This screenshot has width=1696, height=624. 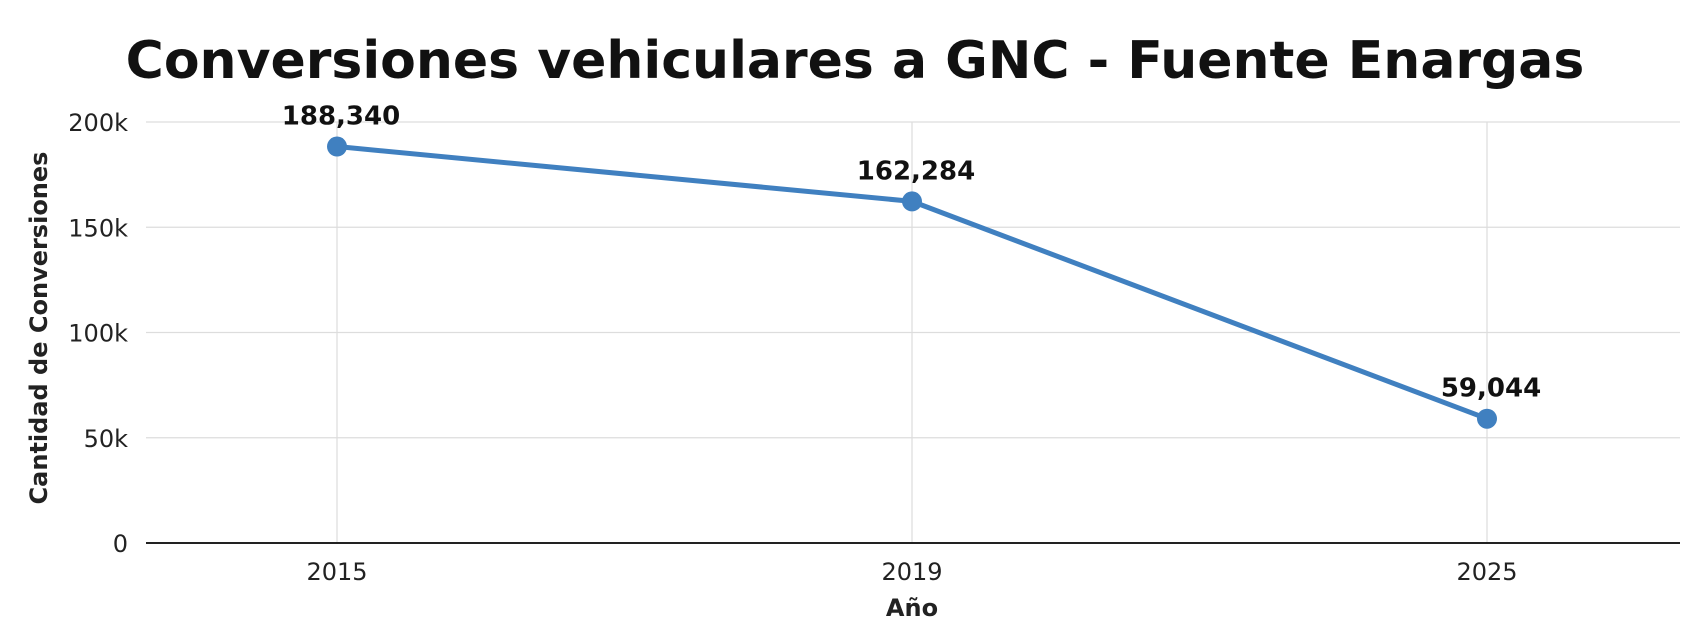 I want to click on data-value-label: 59,044, so click(x=1491, y=389).